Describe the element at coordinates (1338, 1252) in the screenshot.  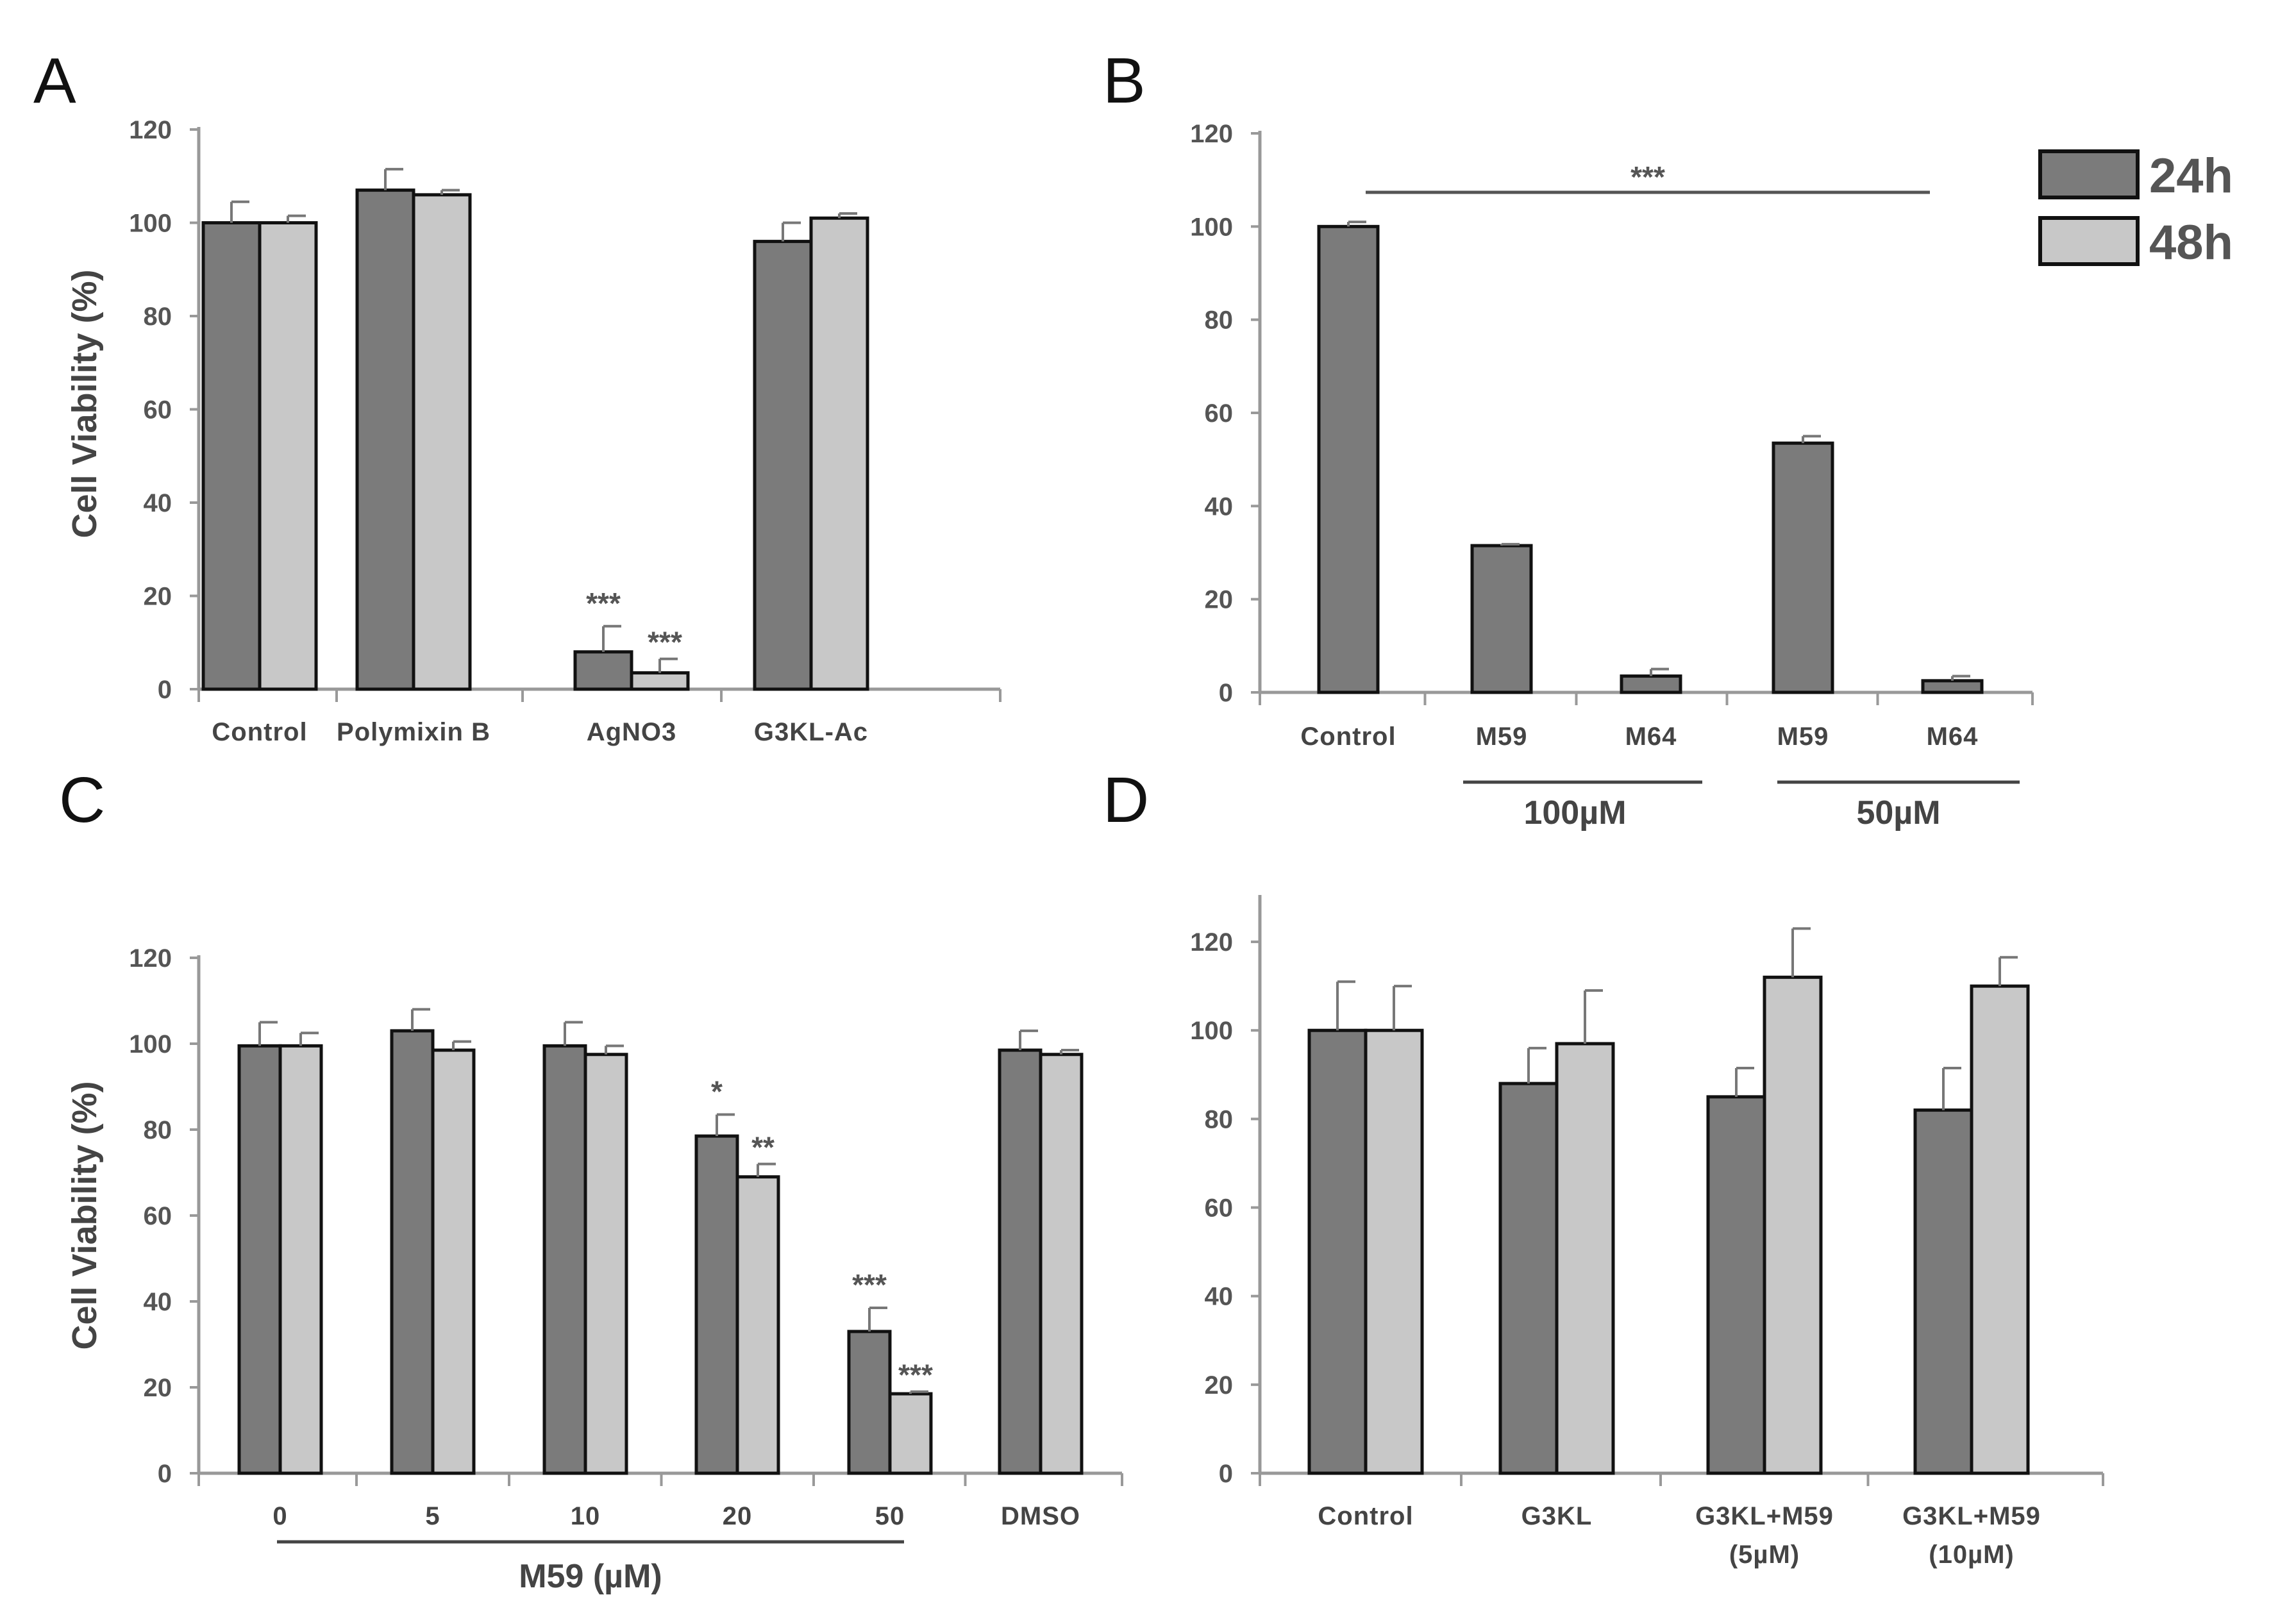
I see `bar-d-control-24h` at that location.